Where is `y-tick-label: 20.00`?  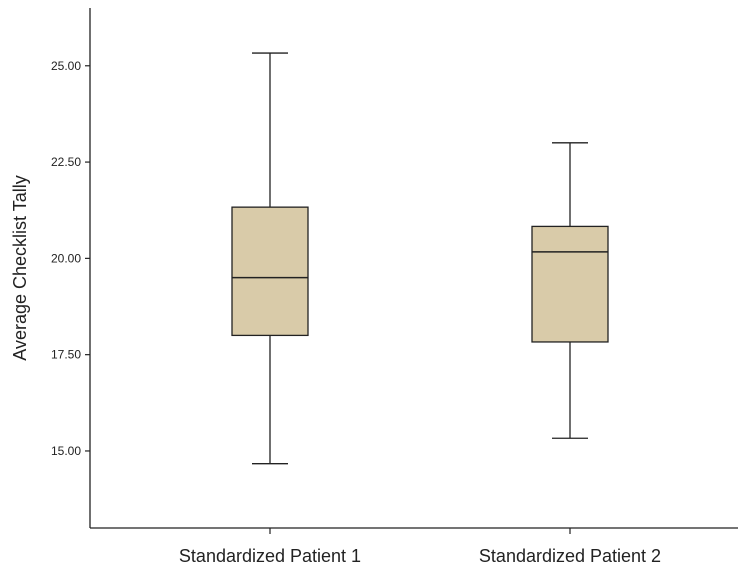 y-tick-label: 20.00 is located at coordinates (66, 258).